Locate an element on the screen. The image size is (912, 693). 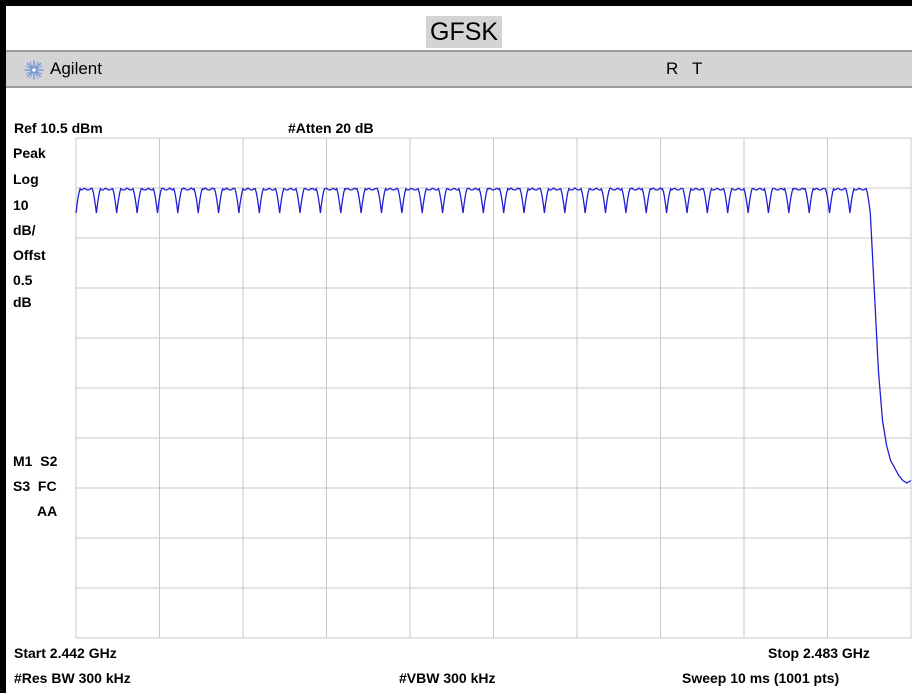
offset-label: Offst is located at coordinates (29, 255).